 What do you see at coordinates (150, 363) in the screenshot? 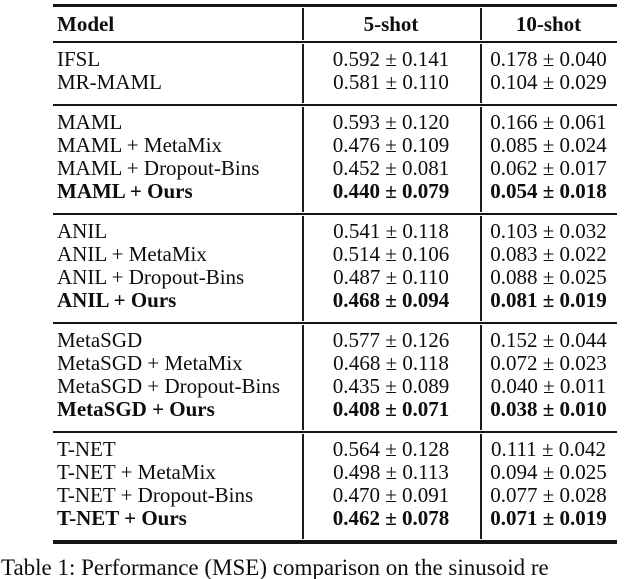
I see `model-name-cell: MetaSGD + MetaMix` at bounding box center [150, 363].